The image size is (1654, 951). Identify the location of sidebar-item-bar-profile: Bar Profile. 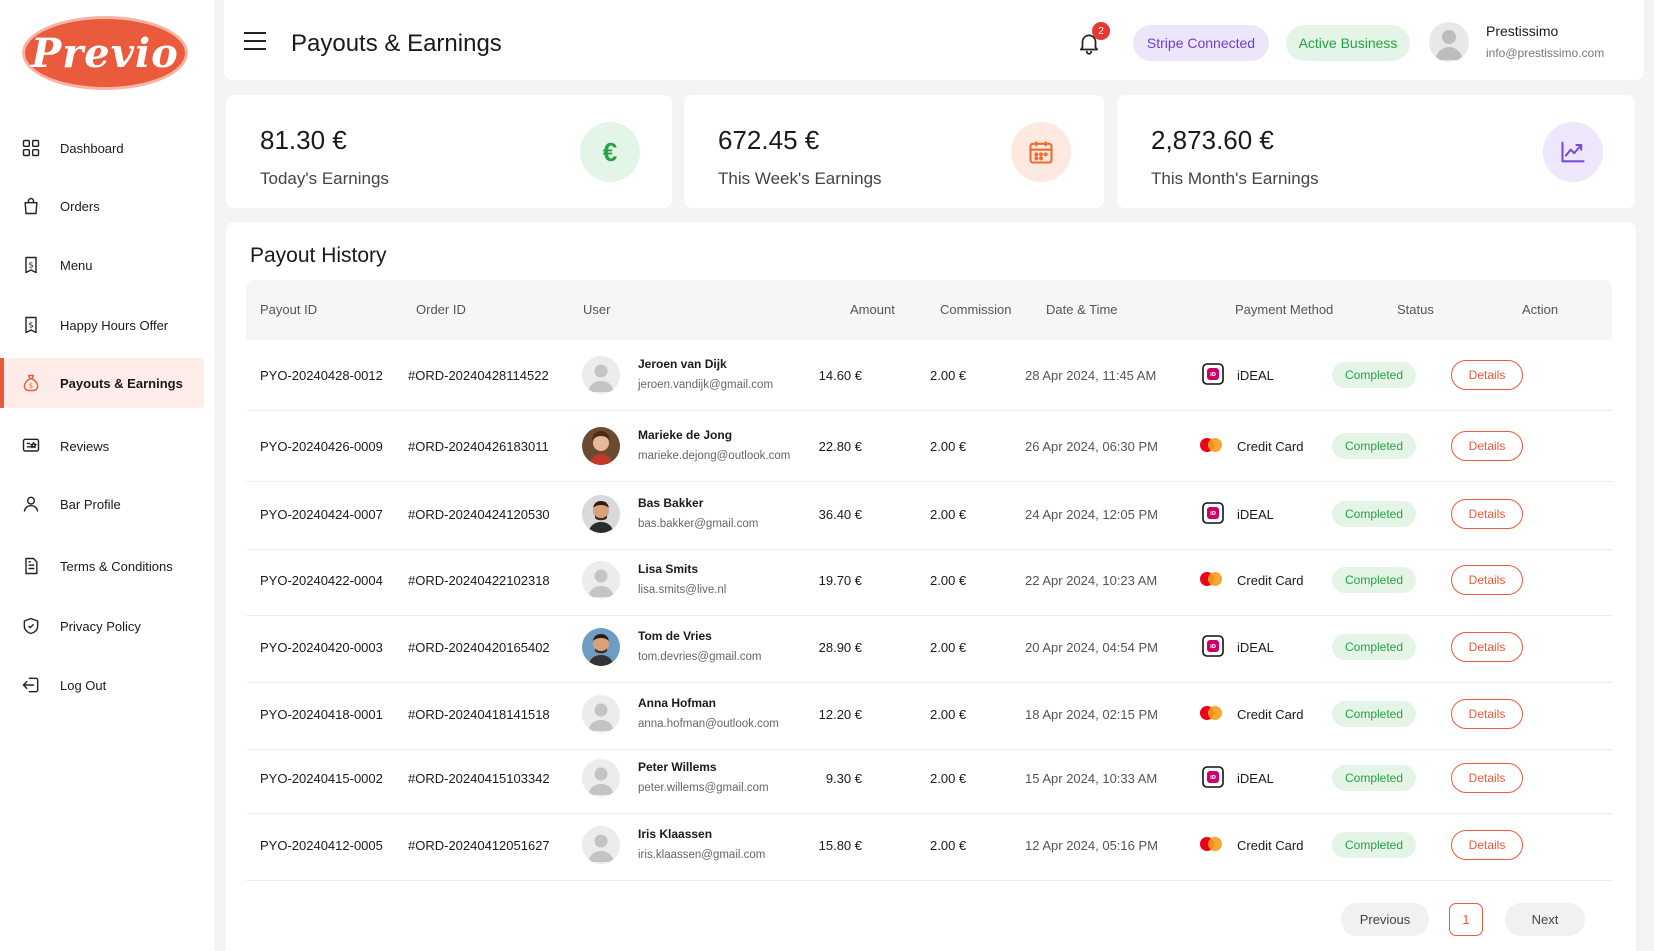
(104, 504).